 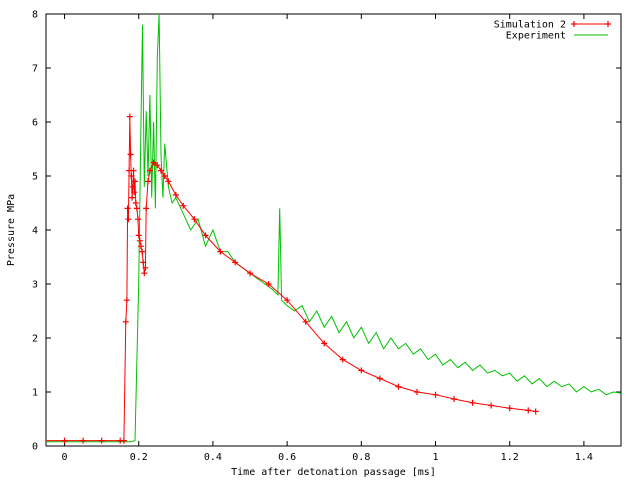 What do you see at coordinates (536, 36) in the screenshot?
I see `legend-label: Experiment` at bounding box center [536, 36].